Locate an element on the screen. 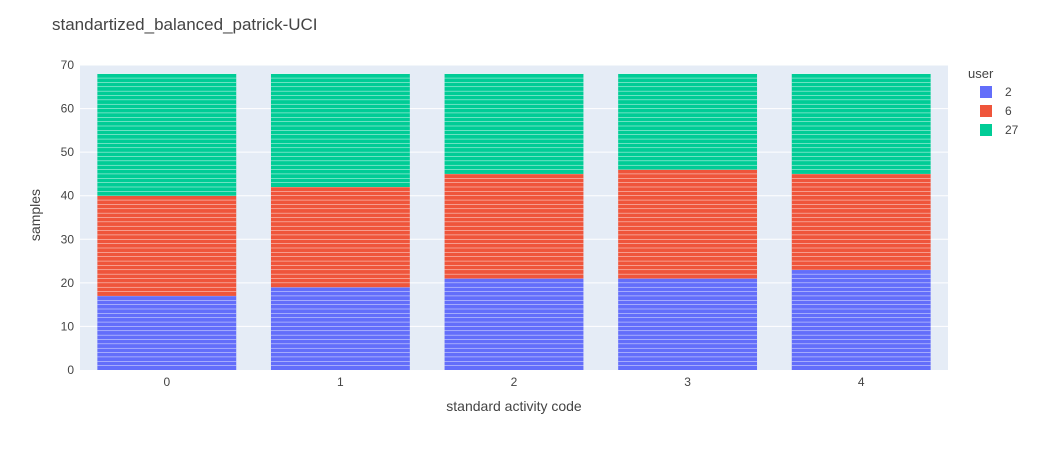  y-axis-ticks: 0 10 20 30 40 50 60 70 is located at coordinates (68, 217).